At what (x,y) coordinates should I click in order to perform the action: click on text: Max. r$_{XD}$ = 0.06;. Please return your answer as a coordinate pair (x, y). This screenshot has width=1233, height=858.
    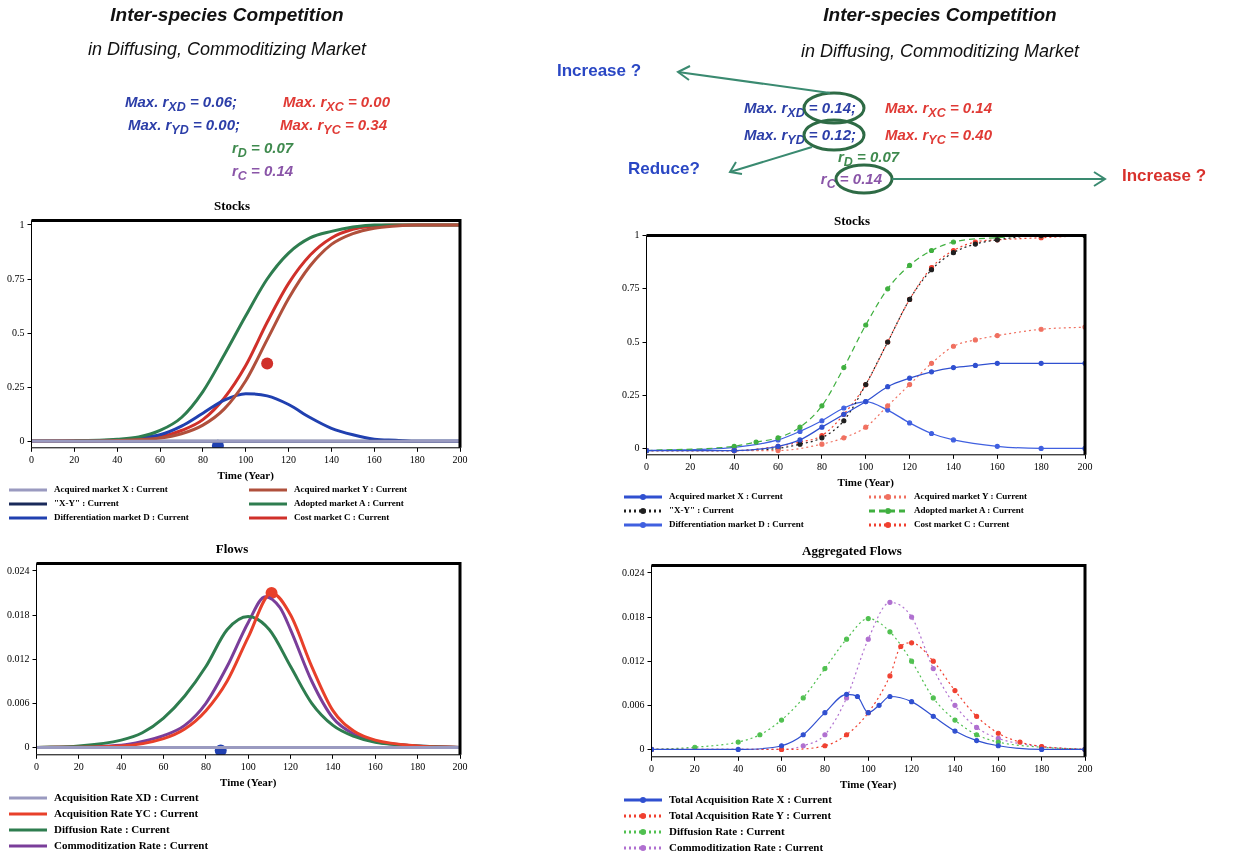
    Looking at the image, I should click on (181, 103).